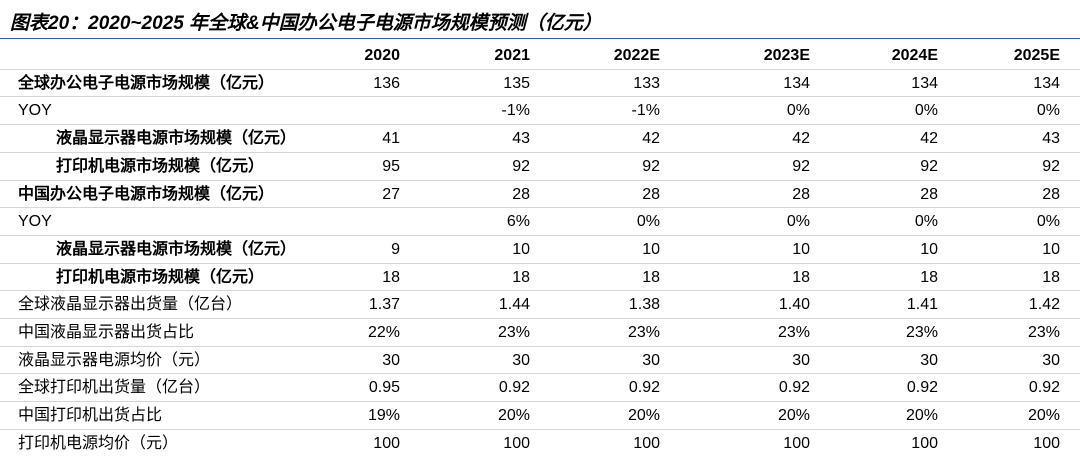  I want to click on column-header: 2025E, so click(1036, 55).